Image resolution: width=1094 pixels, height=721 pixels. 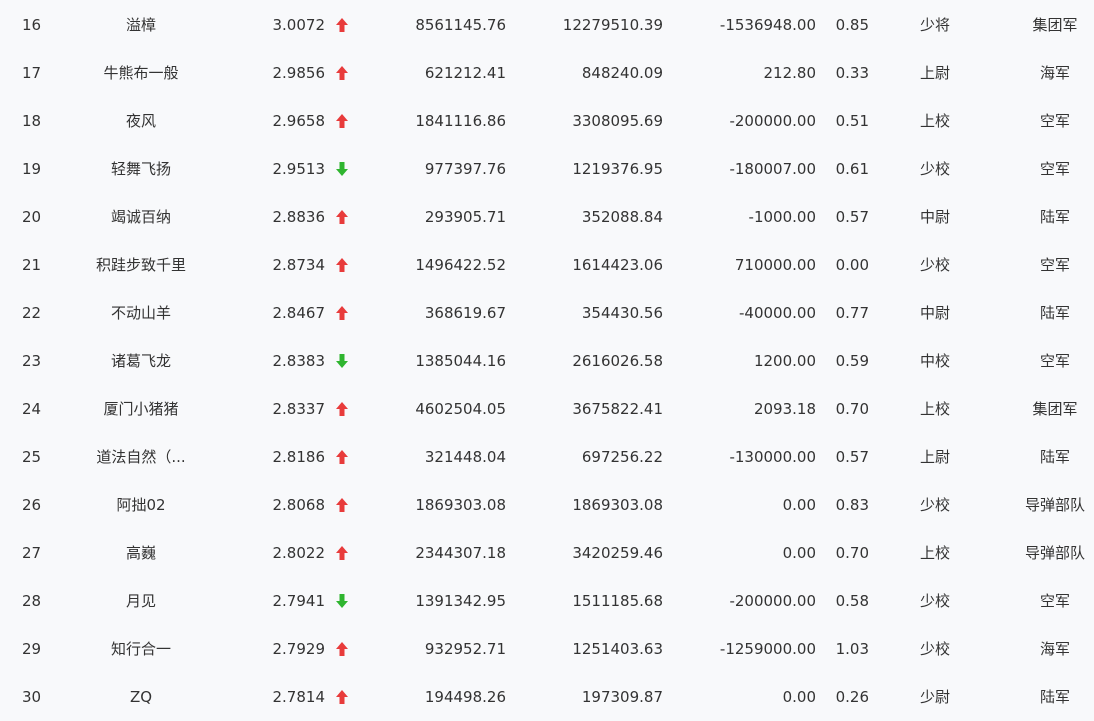 I want to click on name-cell: 月见, so click(x=140, y=601).